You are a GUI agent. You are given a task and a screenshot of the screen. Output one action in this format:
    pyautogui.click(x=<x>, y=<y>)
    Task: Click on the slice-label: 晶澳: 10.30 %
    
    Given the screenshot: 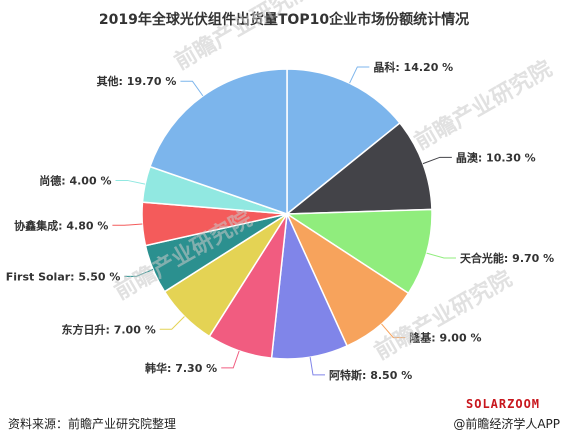 What is the action you would take?
    pyautogui.click(x=496, y=157)
    